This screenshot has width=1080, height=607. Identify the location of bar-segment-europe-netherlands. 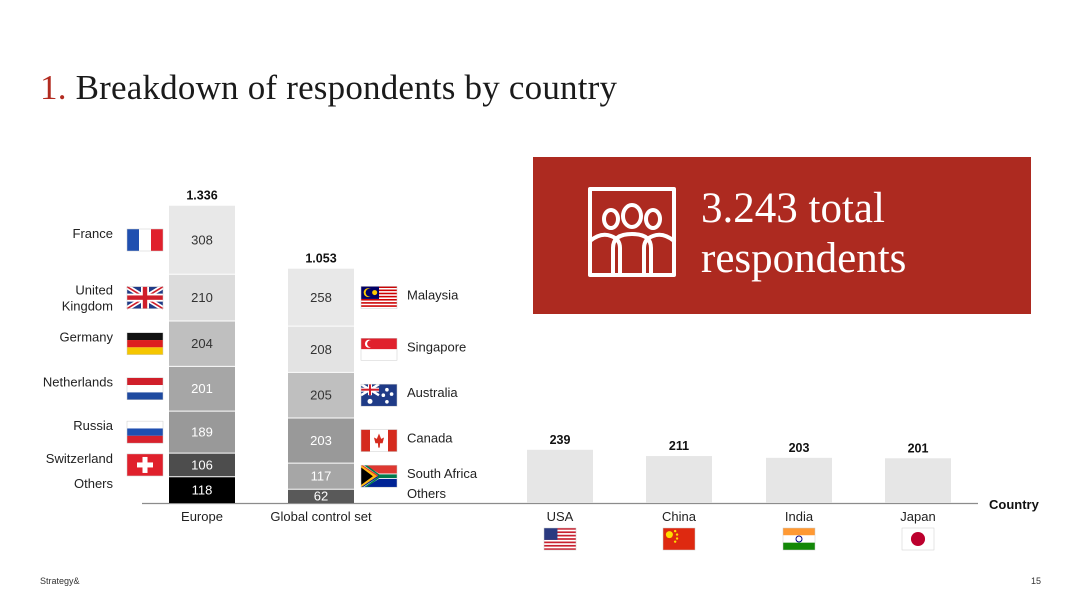
(202, 389).